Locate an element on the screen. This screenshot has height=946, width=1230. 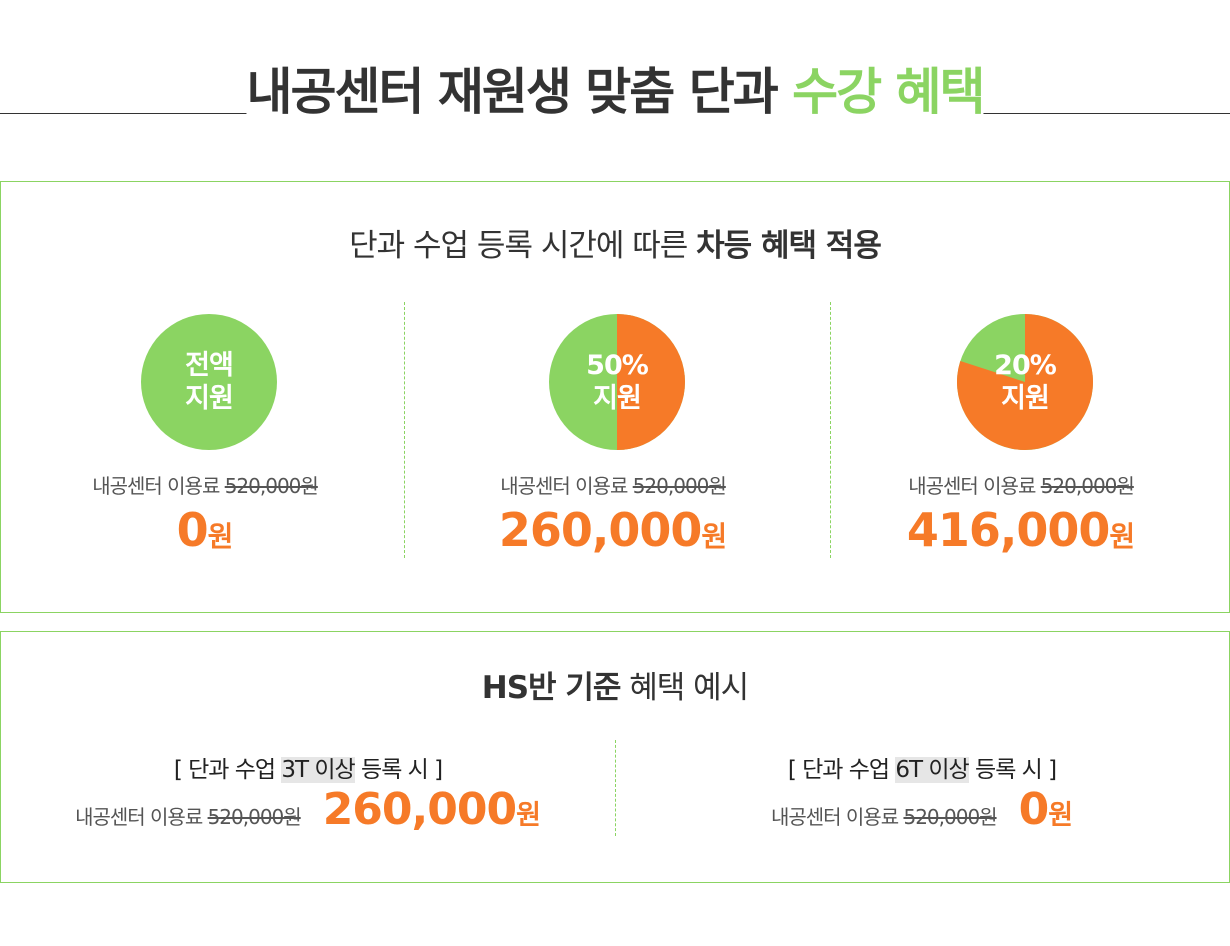
benefit-column-full: 전액 지원 내공센터 이용료 520,000원 0원 is located at coordinates (205, 432).